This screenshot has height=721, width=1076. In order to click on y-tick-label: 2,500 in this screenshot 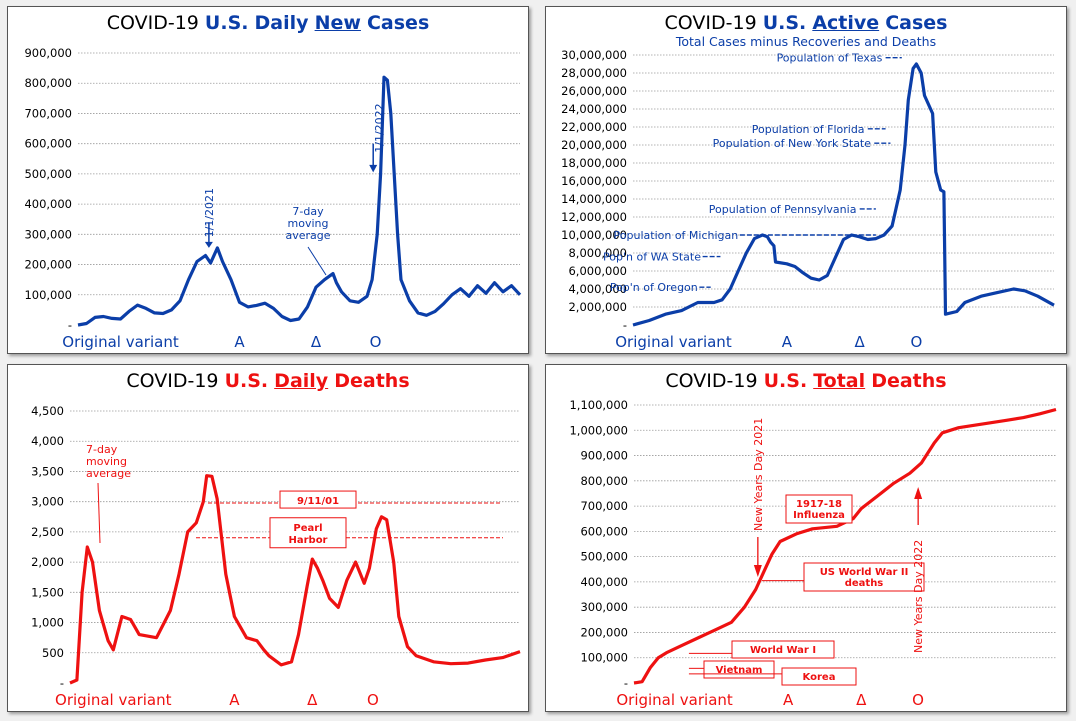, I will do `click(47, 532)`.